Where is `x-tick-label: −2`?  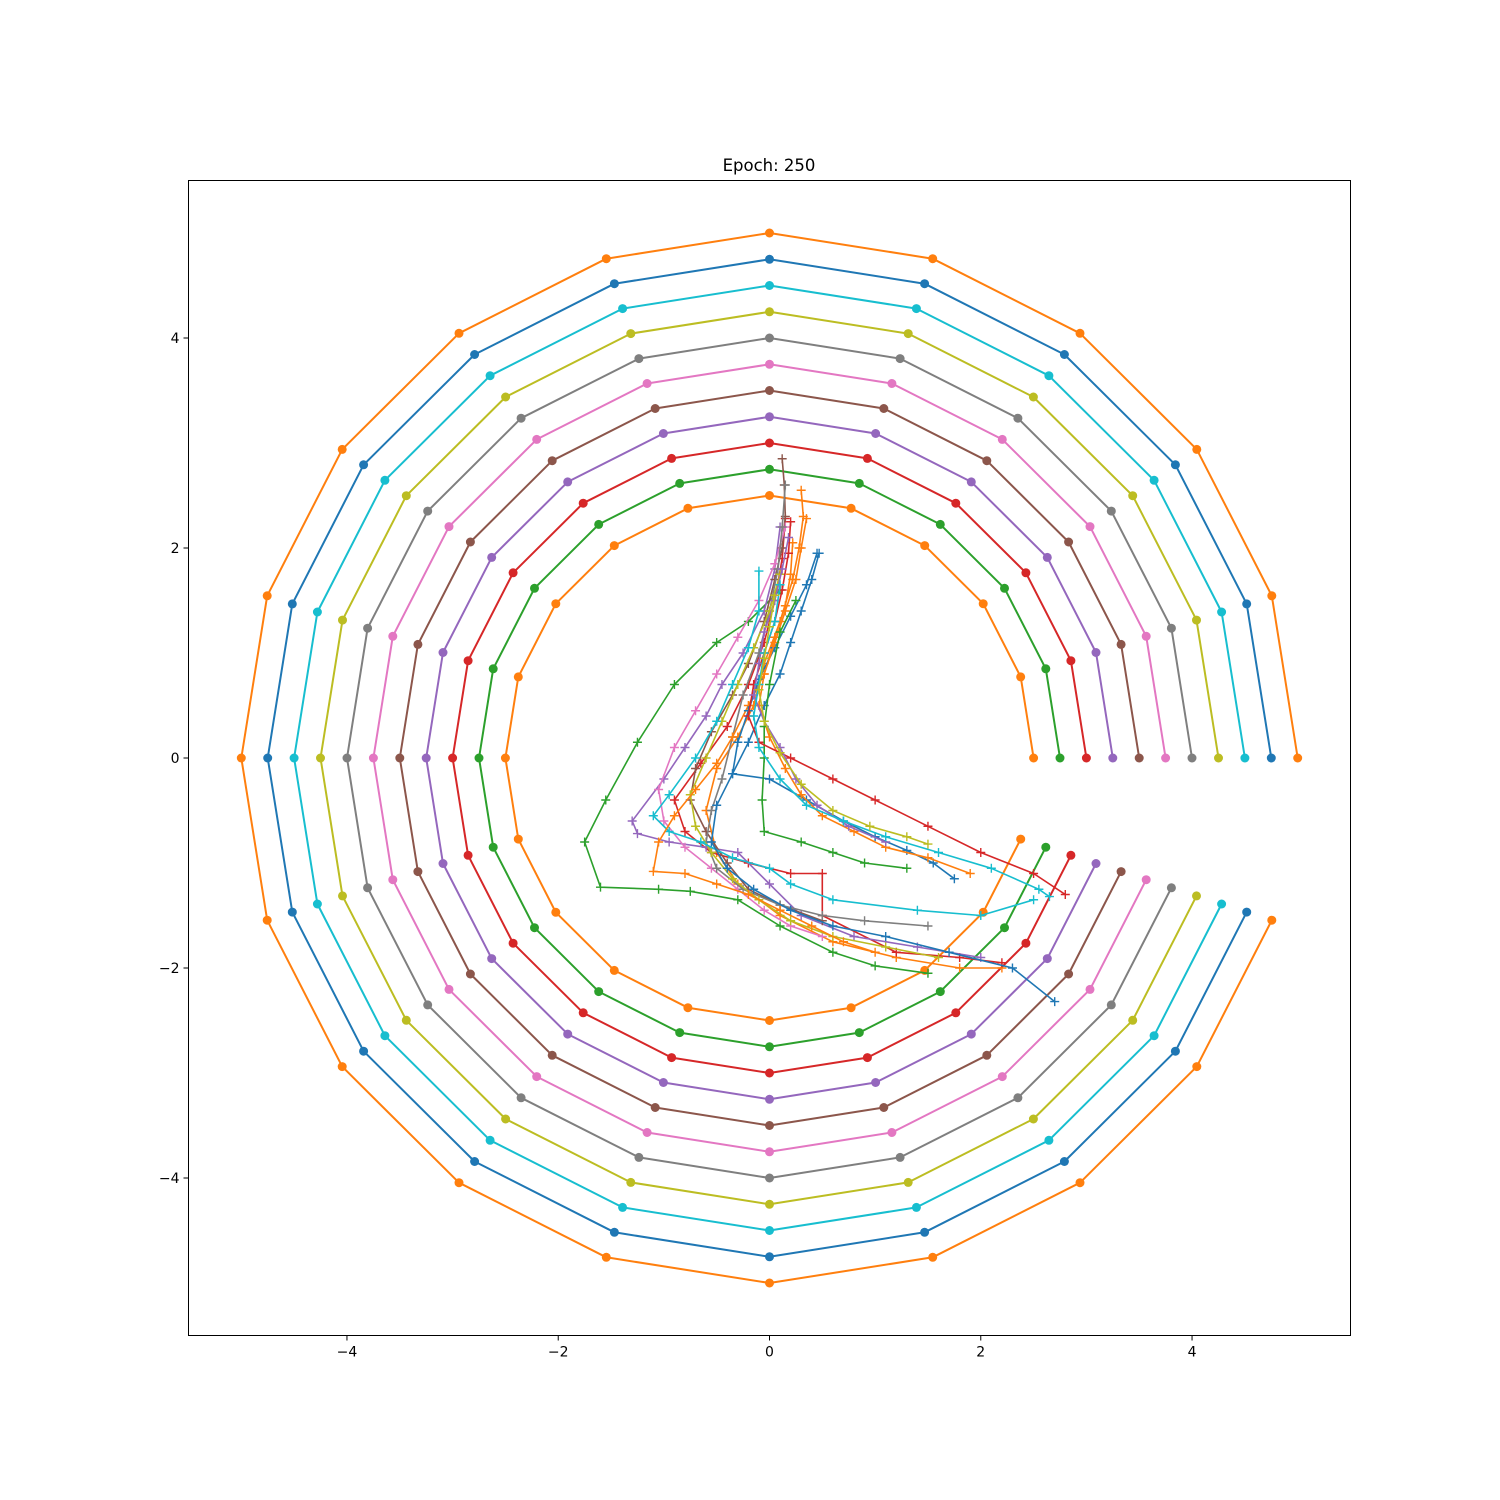
x-tick-label: −2 is located at coordinates (558, 1353).